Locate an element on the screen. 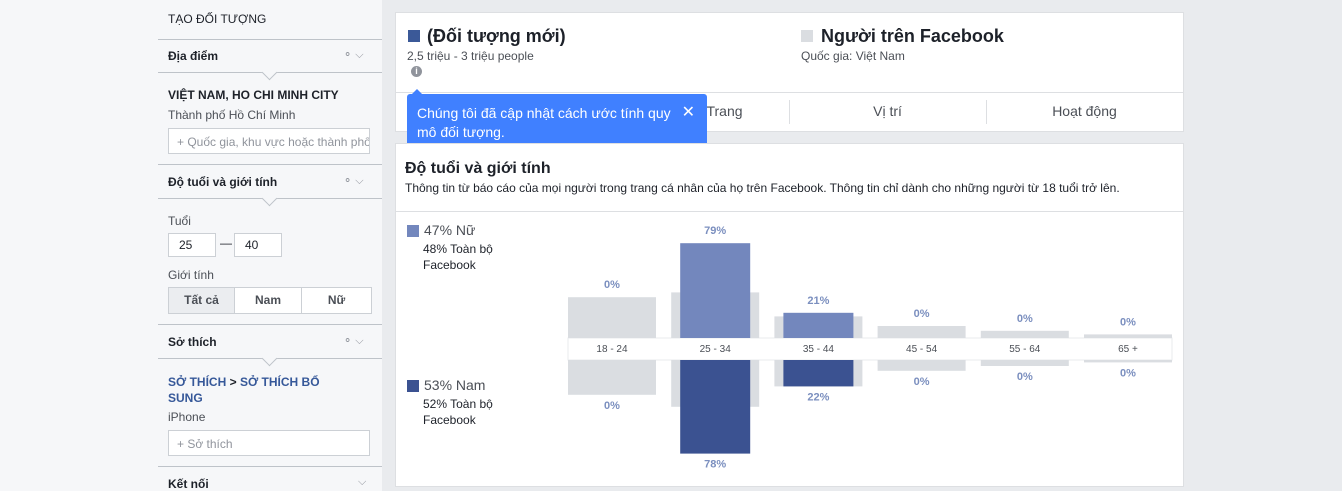  gender-option: Tất cả is located at coordinates (201, 300).